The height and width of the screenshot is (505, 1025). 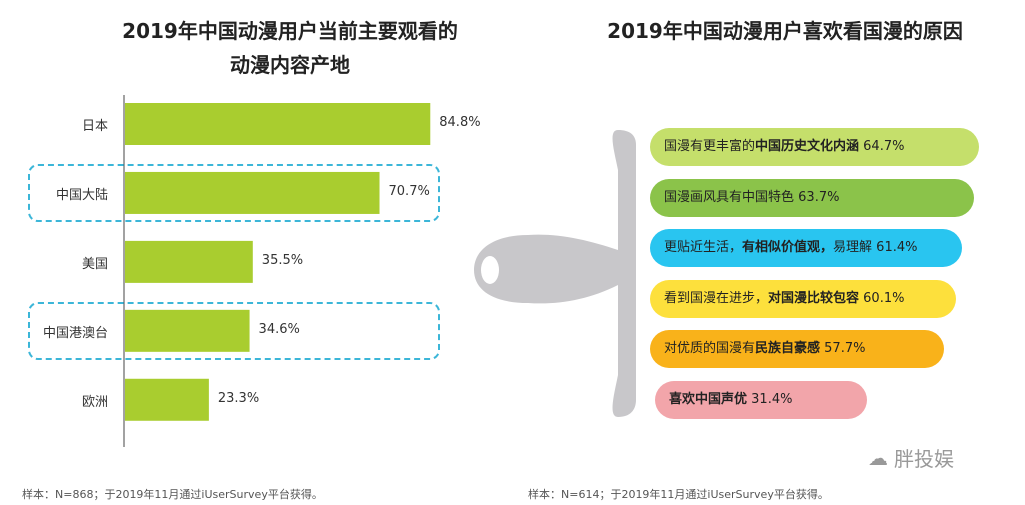 What do you see at coordinates (94, 264) in the screenshot?
I see `category-label: 美国` at bounding box center [94, 264].